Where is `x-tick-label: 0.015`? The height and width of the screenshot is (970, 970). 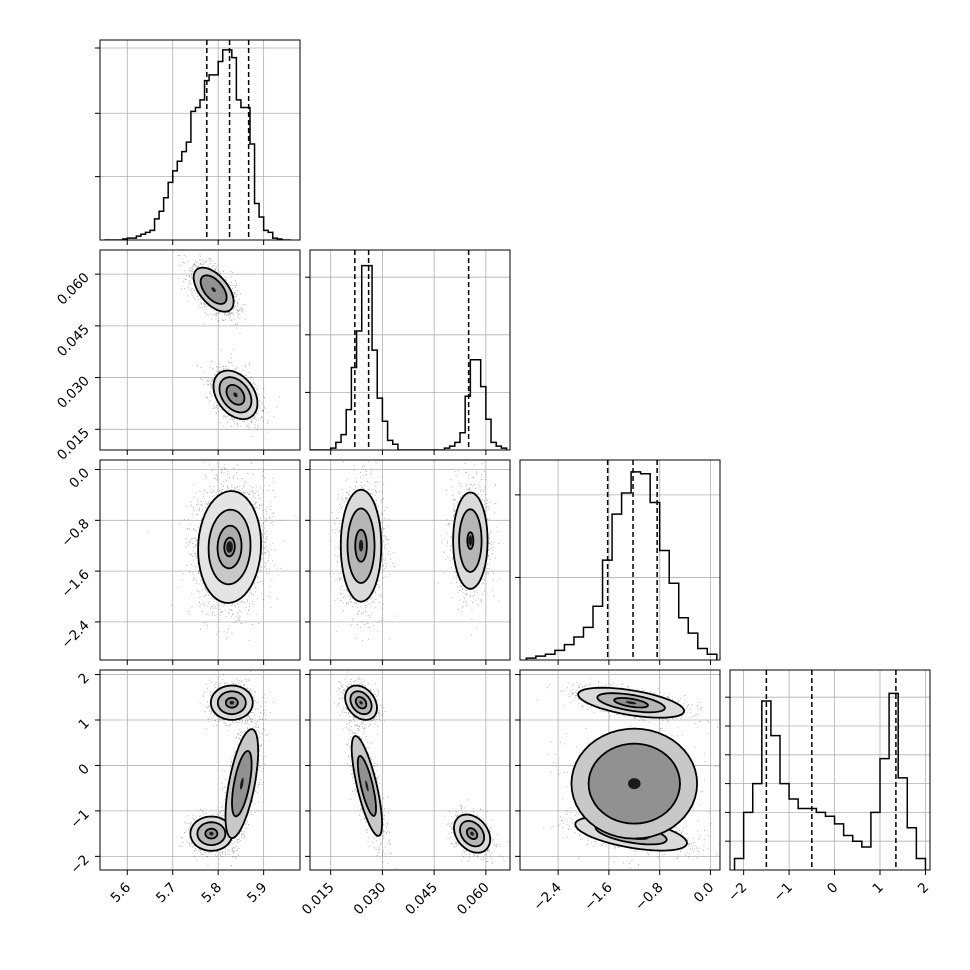
x-tick-label: 0.015 is located at coordinates (318, 899).